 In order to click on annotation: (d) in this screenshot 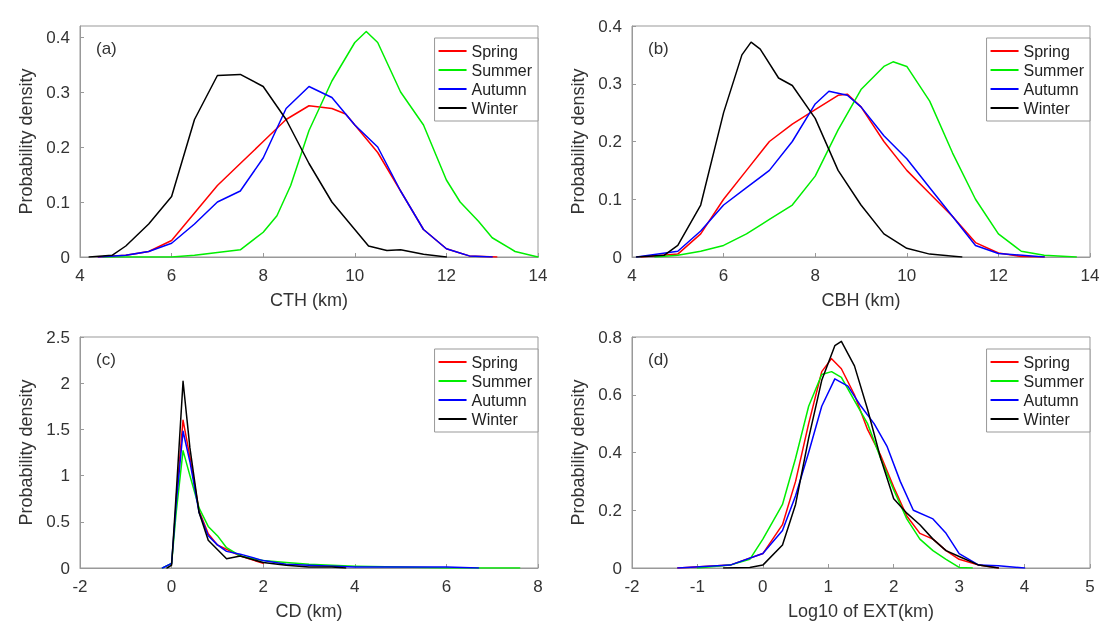, I will do `click(658, 359)`.